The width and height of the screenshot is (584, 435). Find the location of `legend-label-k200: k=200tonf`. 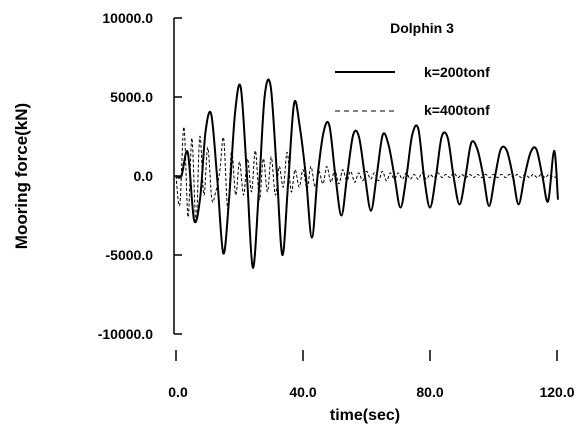

legend-label-k200: k=200tonf is located at coordinates (457, 72).